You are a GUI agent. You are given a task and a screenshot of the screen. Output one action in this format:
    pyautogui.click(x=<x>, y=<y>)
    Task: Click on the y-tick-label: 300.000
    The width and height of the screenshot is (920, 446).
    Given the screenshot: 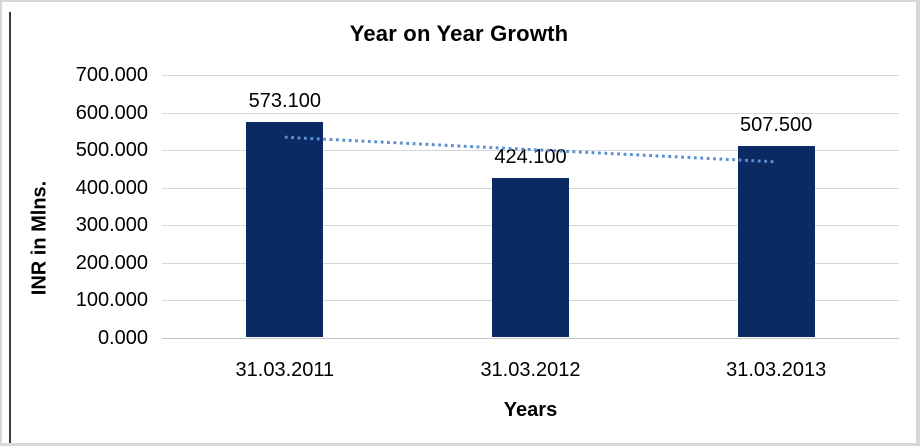 What is the action you would take?
    pyautogui.click(x=111, y=225)
    